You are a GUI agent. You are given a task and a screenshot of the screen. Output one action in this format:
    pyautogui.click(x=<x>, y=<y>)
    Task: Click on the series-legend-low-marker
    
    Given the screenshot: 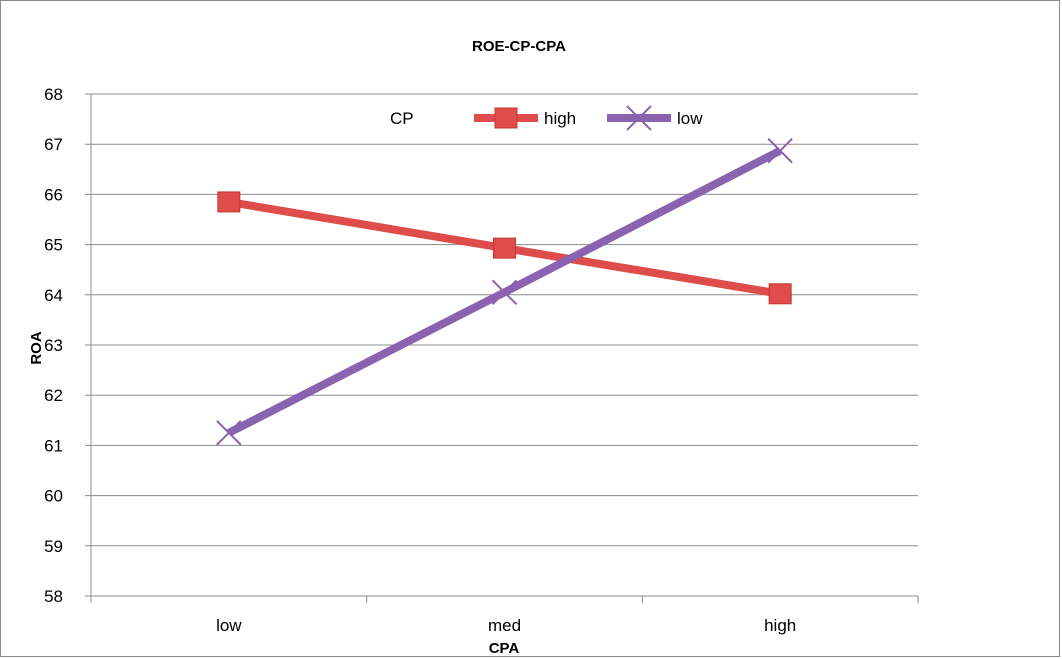 What is the action you would take?
    pyautogui.click(x=639, y=118)
    